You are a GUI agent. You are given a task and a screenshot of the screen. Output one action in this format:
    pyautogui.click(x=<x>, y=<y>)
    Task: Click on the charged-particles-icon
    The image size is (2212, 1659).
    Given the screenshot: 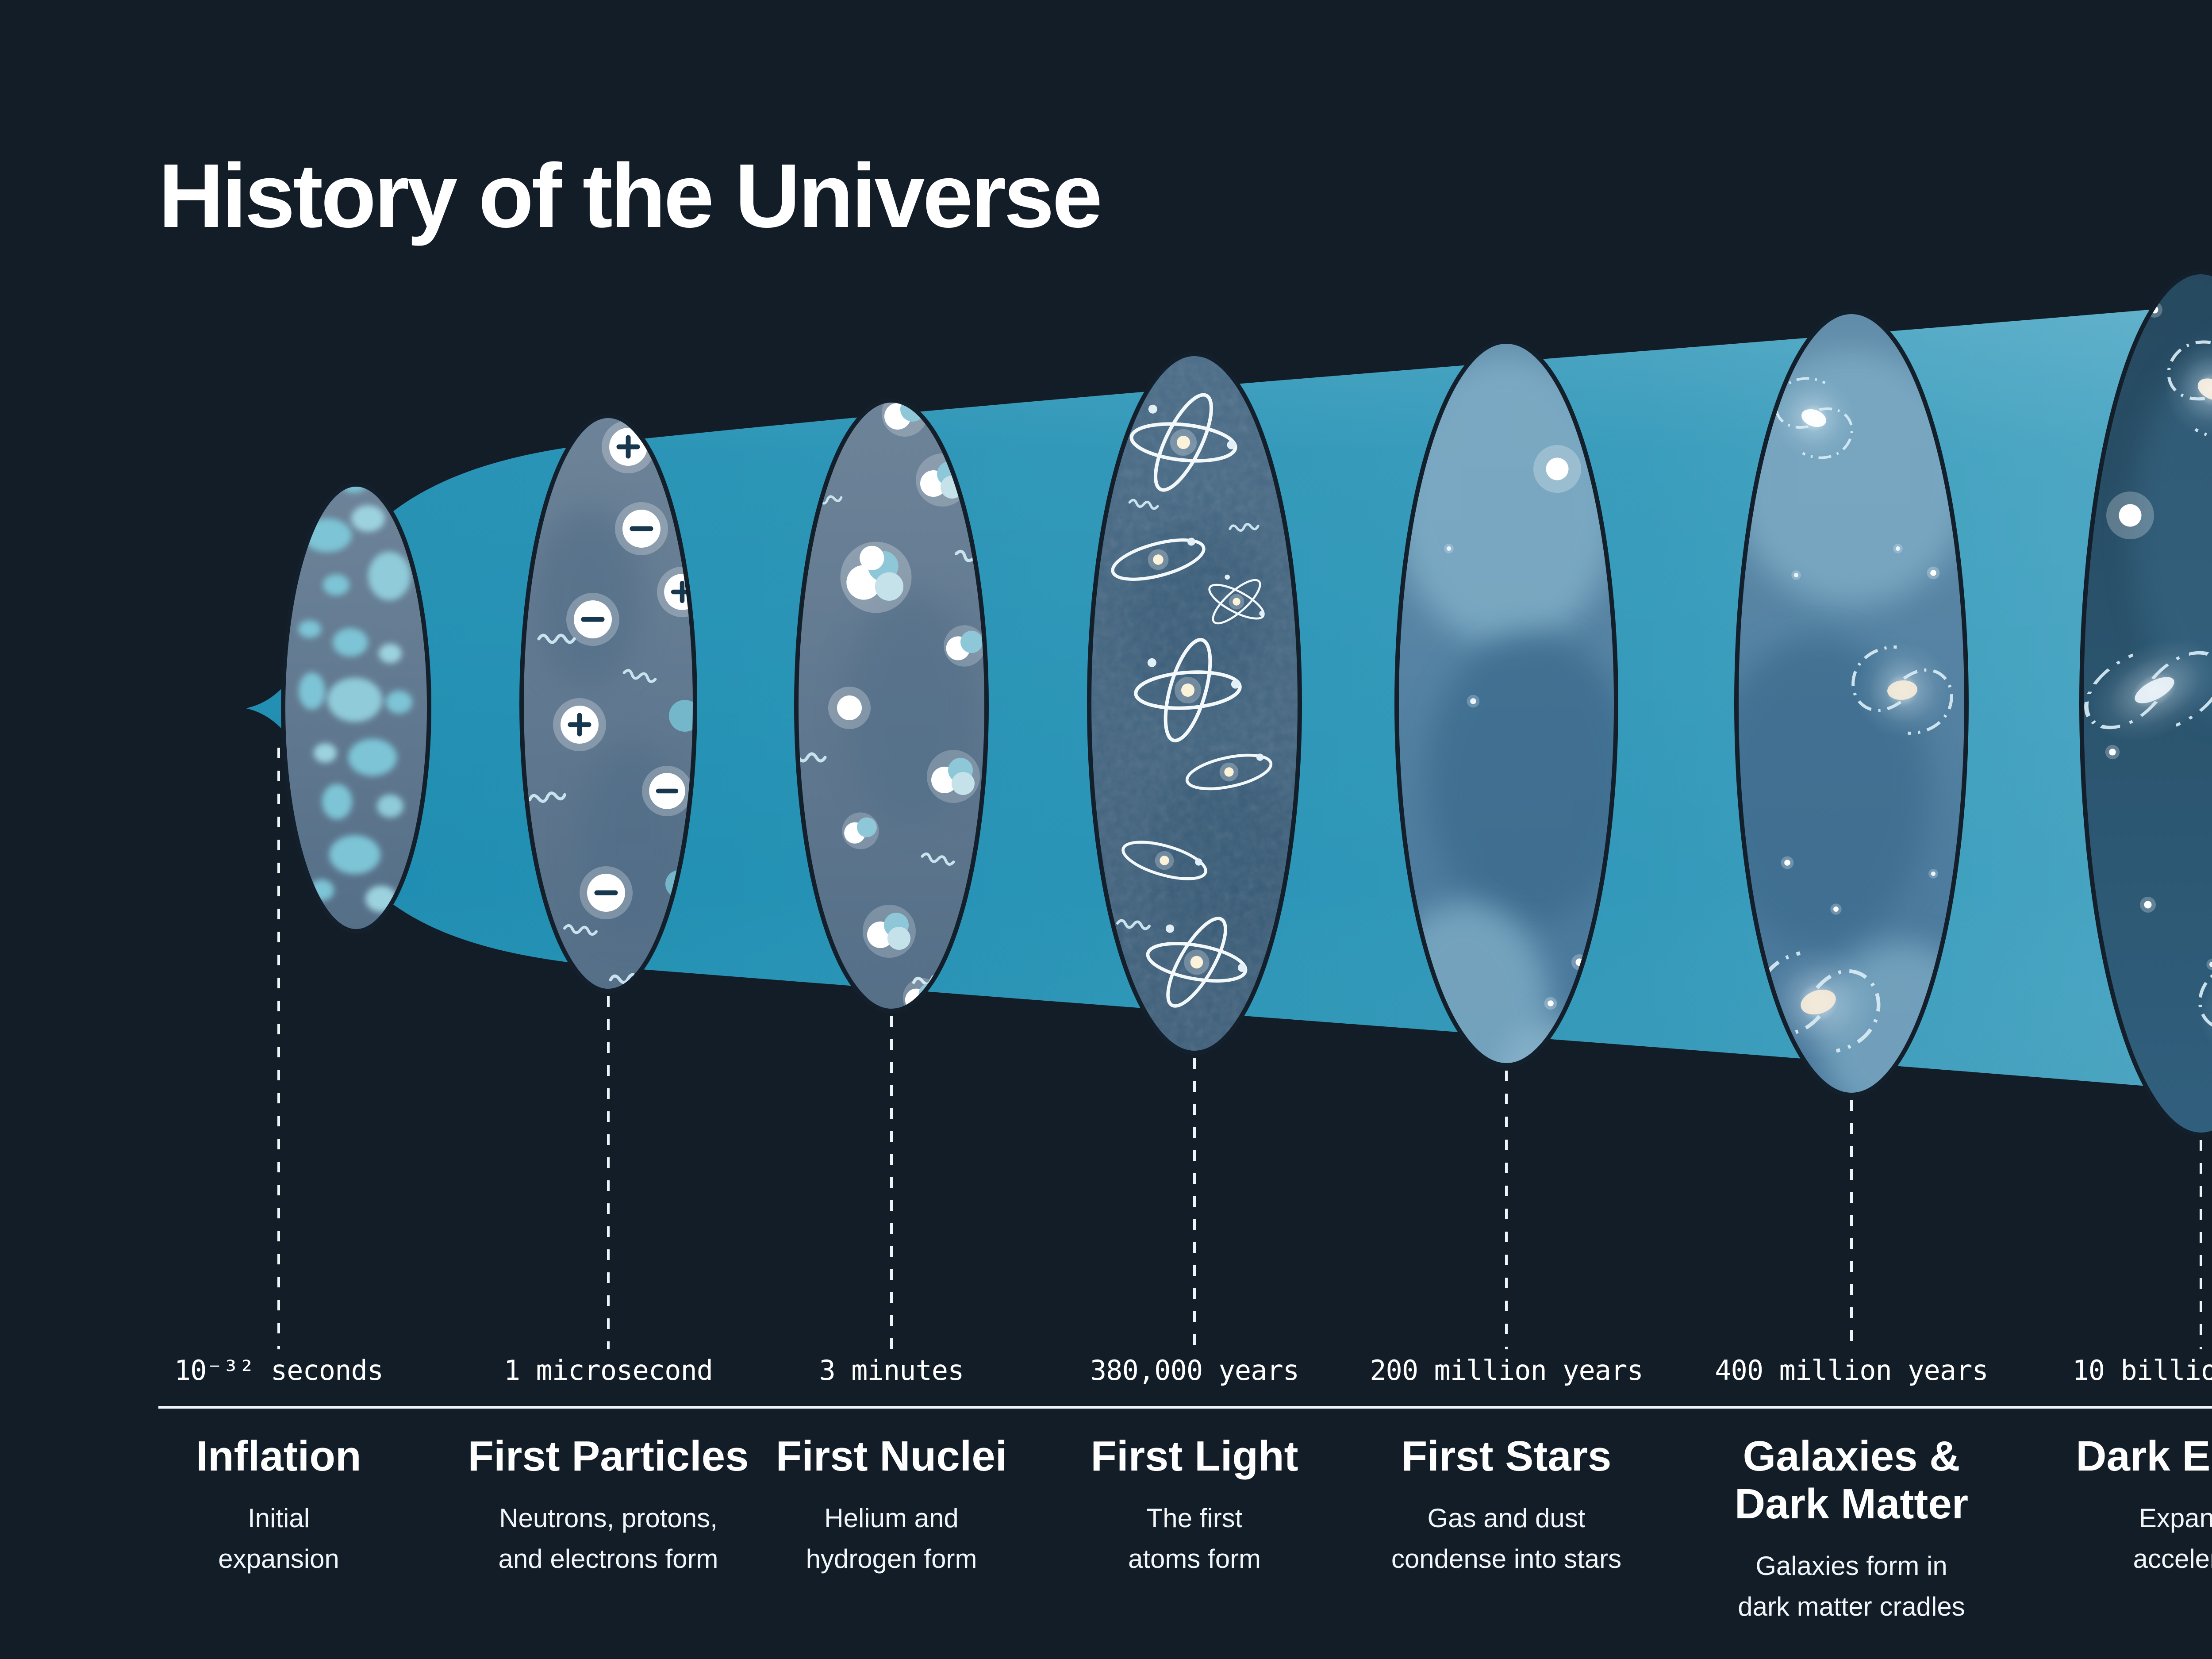 What is the action you would take?
    pyautogui.click(x=608, y=704)
    